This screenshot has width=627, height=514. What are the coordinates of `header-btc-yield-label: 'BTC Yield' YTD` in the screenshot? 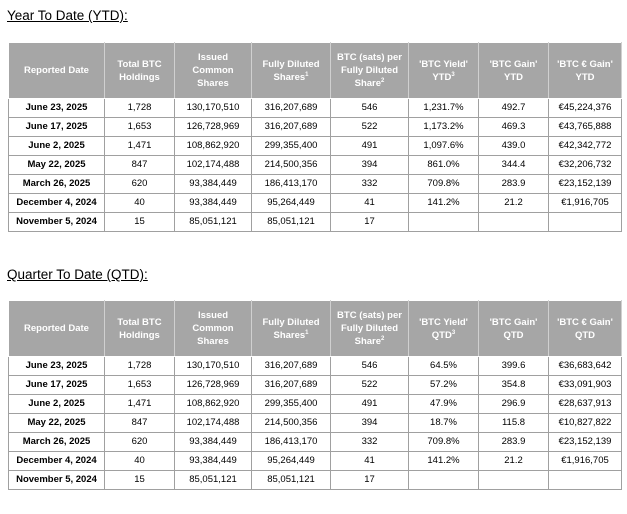 It's located at (443, 70).